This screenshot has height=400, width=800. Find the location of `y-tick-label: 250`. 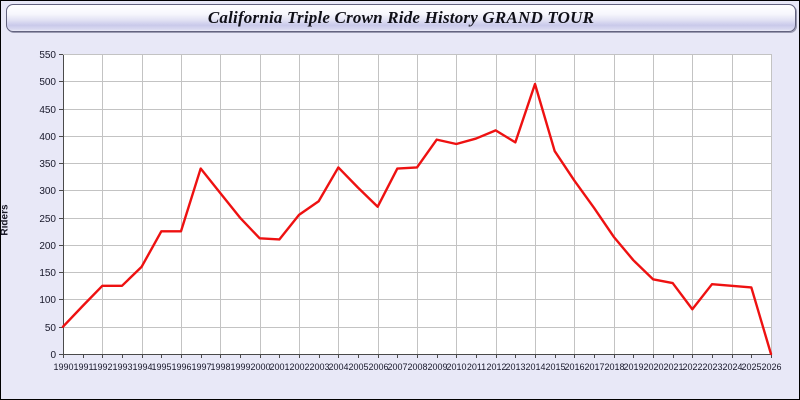

y-tick-label: 250 is located at coordinates (47, 219).